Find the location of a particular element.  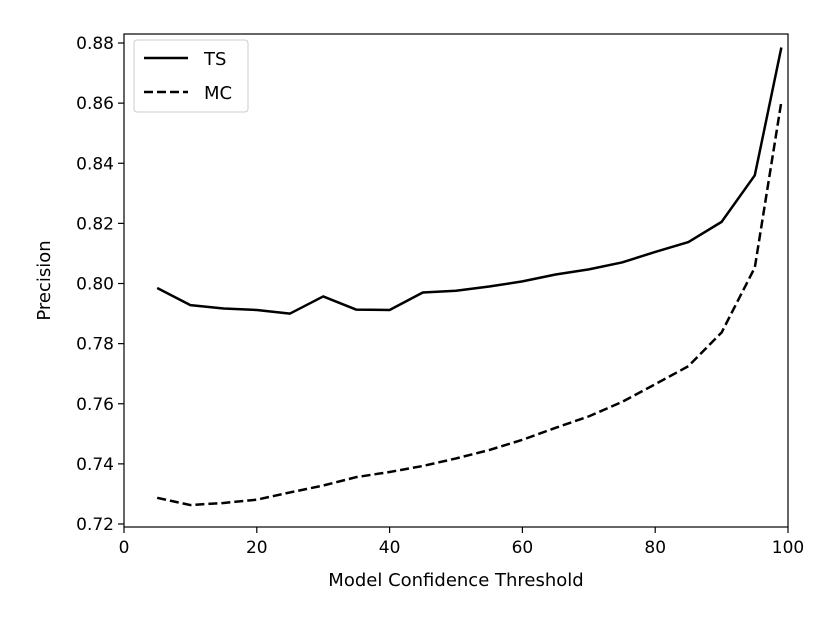

y-tick-label: 0.78 is located at coordinates (95, 345).